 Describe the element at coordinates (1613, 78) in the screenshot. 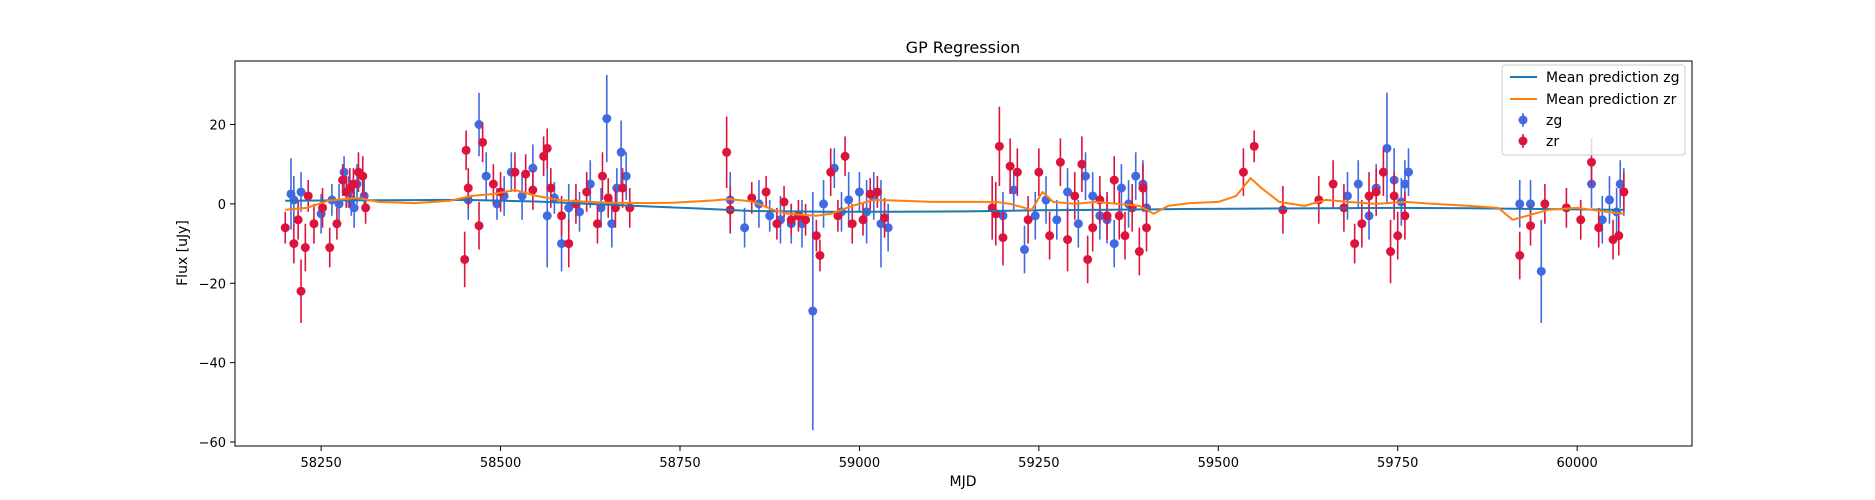

I see `legend-label-zg-line: Mean prediction zg` at that location.